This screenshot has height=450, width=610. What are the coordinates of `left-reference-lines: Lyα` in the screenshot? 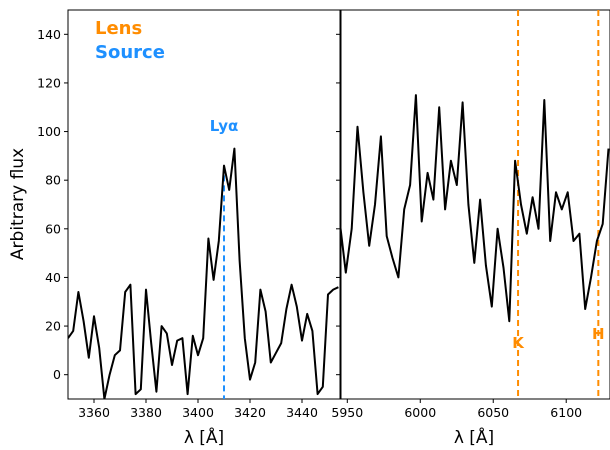 It's located at (224, 258).